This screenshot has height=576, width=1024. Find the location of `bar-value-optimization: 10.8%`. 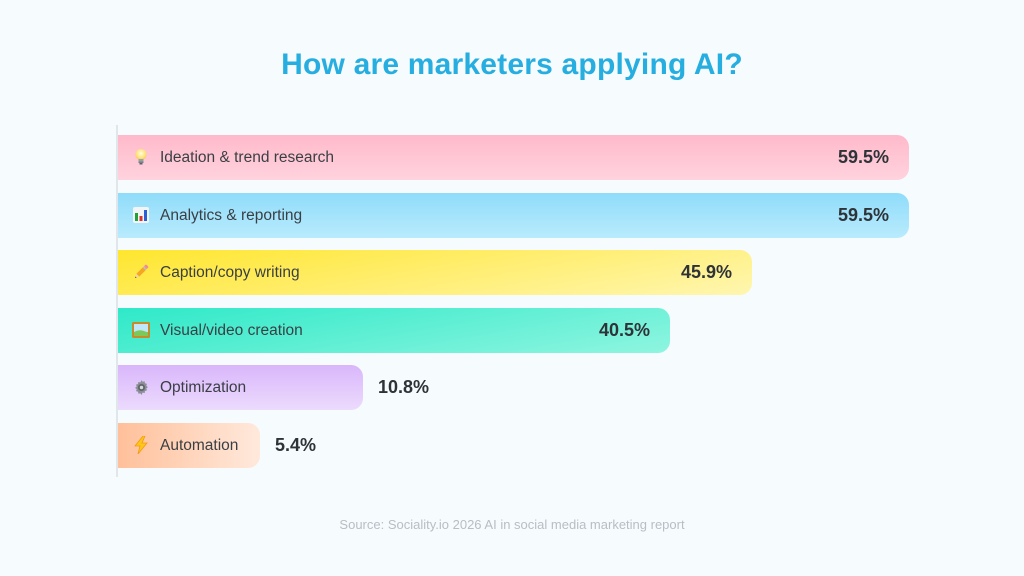

bar-value-optimization: 10.8% is located at coordinates (404, 387).